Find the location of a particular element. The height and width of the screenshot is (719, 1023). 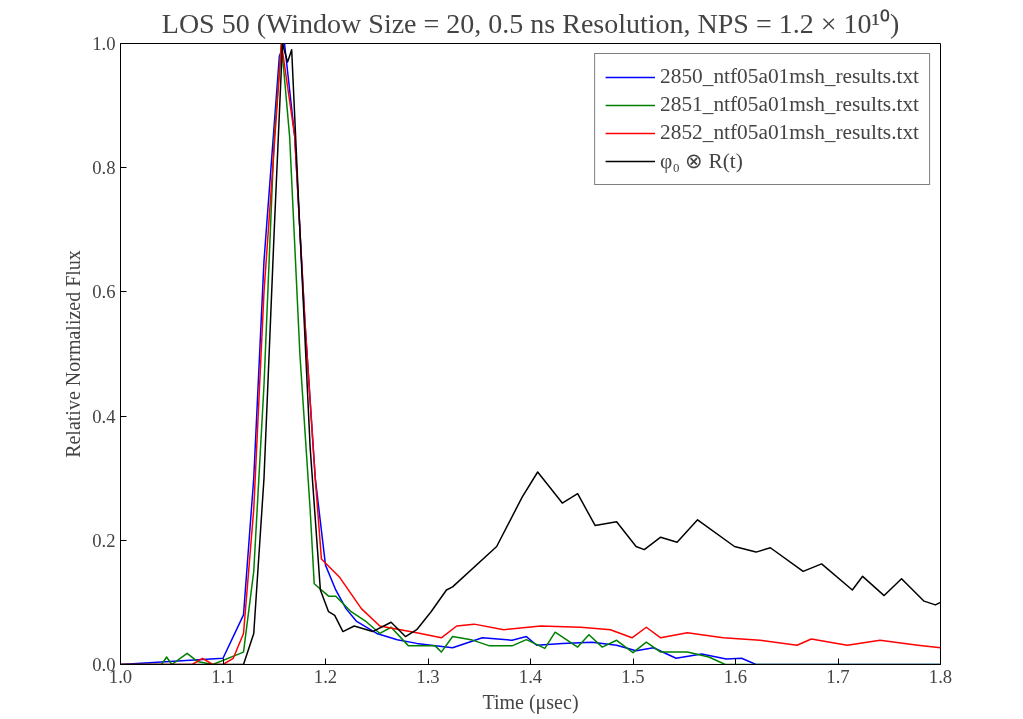

y-tick-label: 0.6 is located at coordinates (104, 292).